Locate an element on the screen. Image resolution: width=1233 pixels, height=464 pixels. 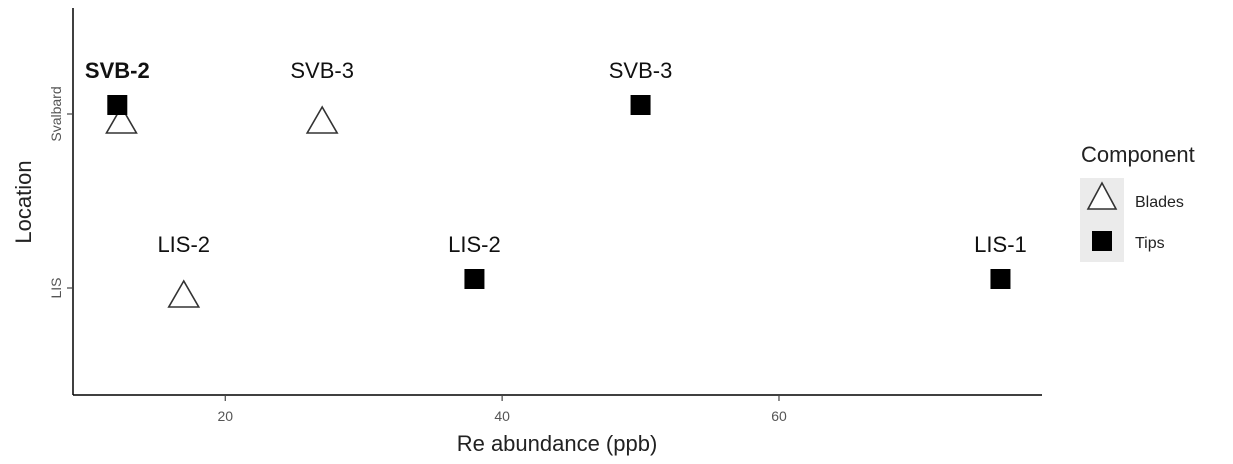
legend-title: Component is located at coordinates (1138, 154).